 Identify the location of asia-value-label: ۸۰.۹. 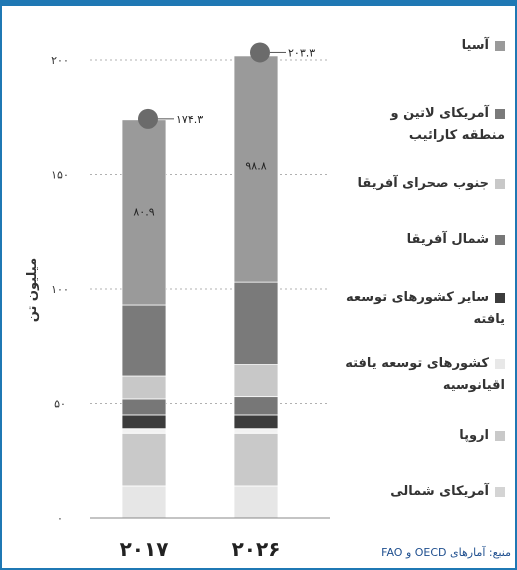
(143, 211).